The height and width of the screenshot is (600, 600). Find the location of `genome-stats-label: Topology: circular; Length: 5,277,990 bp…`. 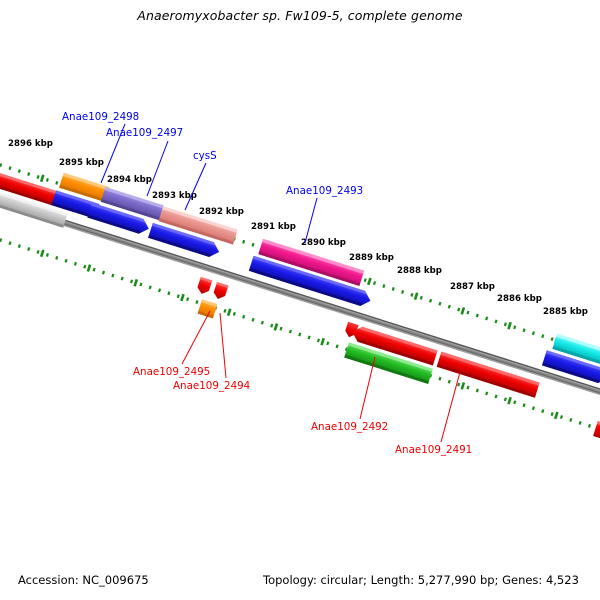

genome-stats-label: Topology: circular; Length: 5,277,990 bp… is located at coordinates (421, 580).